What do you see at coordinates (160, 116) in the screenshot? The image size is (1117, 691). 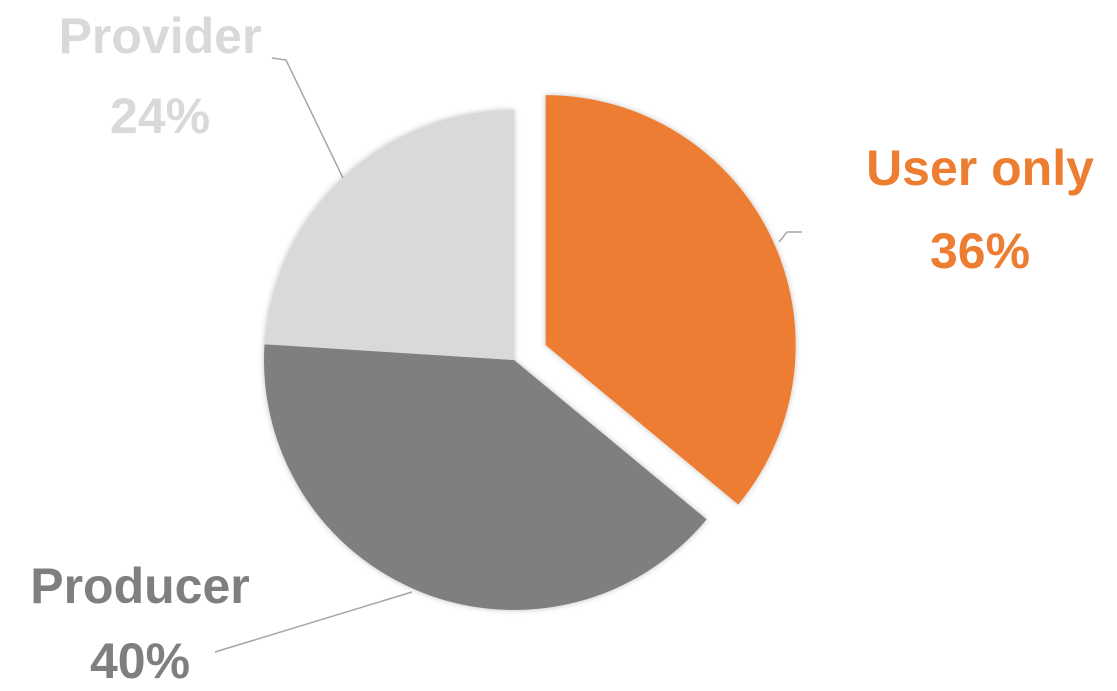 I see `value-label: 24%` at bounding box center [160, 116].